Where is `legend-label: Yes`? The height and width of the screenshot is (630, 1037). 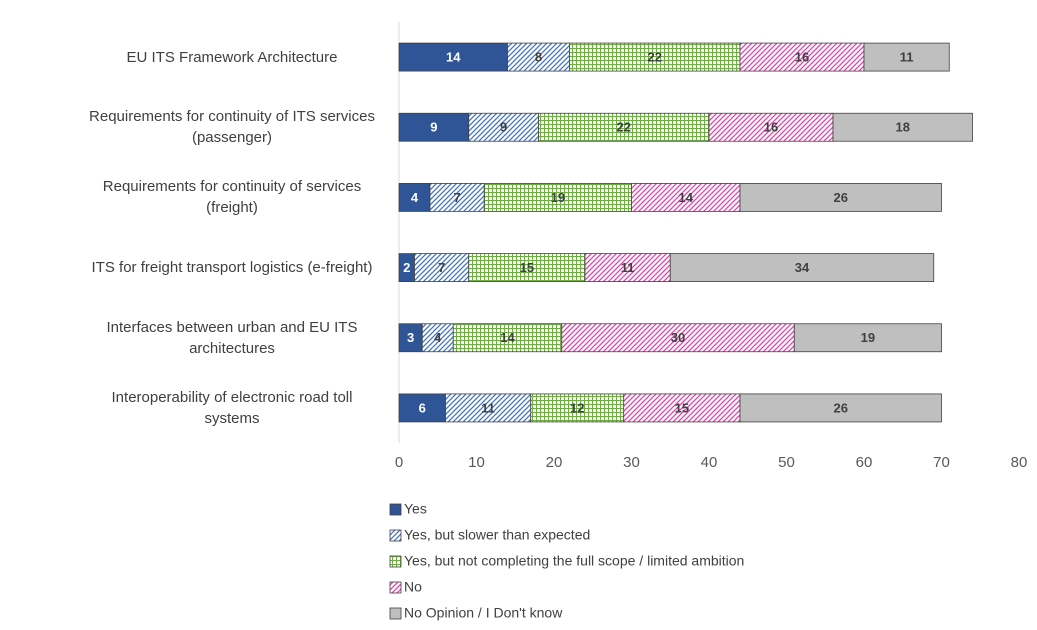
legend-label: Yes is located at coordinates (415, 509).